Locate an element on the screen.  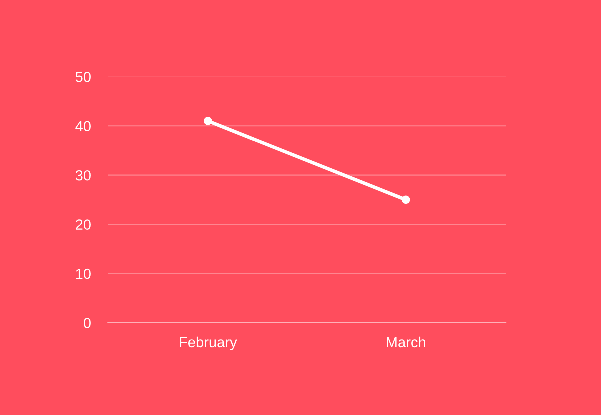
y-tick-label: 30 is located at coordinates (83, 175).